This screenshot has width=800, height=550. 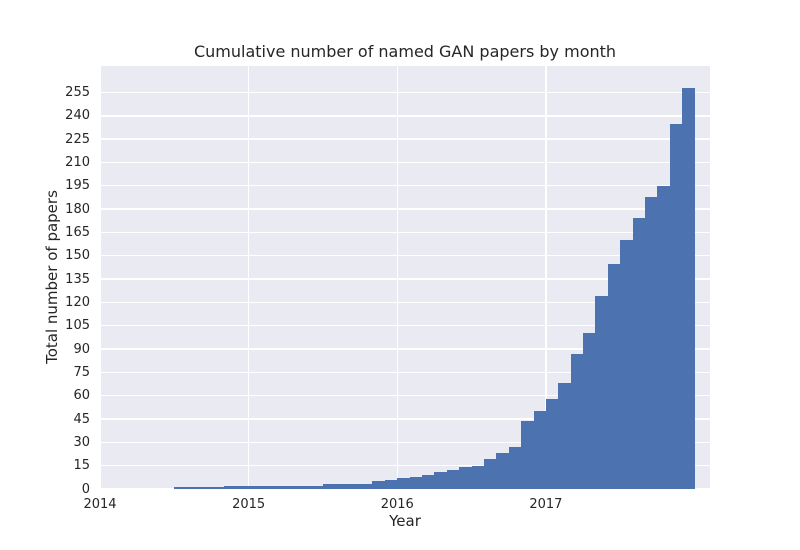 I want to click on x-tick-label: 2016, so click(x=397, y=504).